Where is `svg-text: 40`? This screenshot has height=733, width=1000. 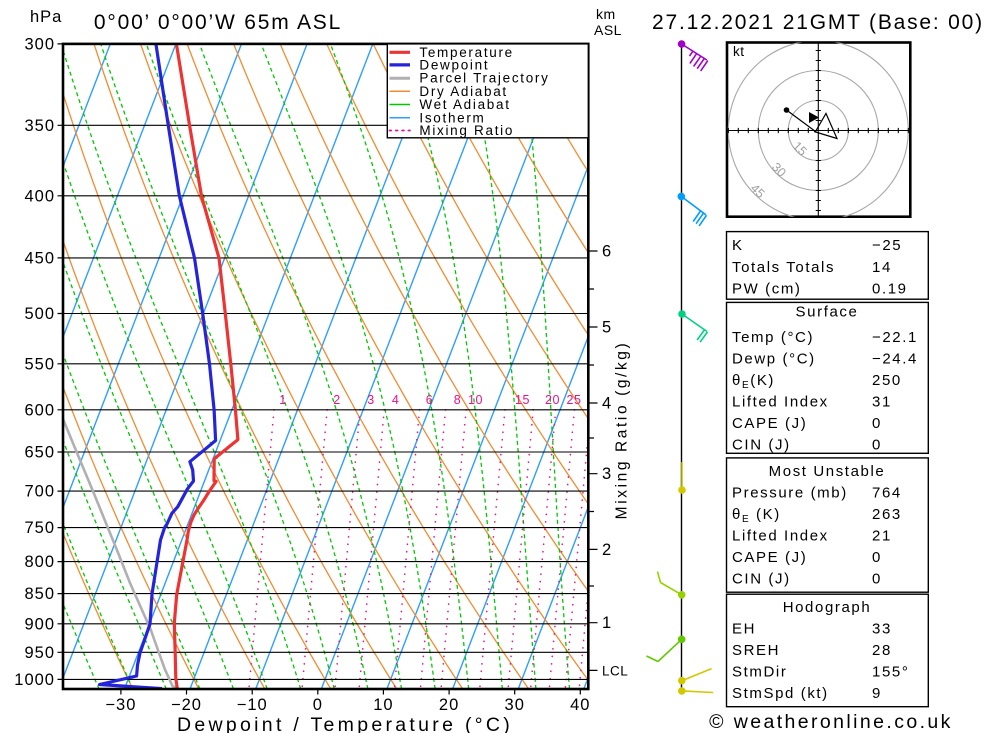 svg-text: 40 is located at coordinates (580, 705).